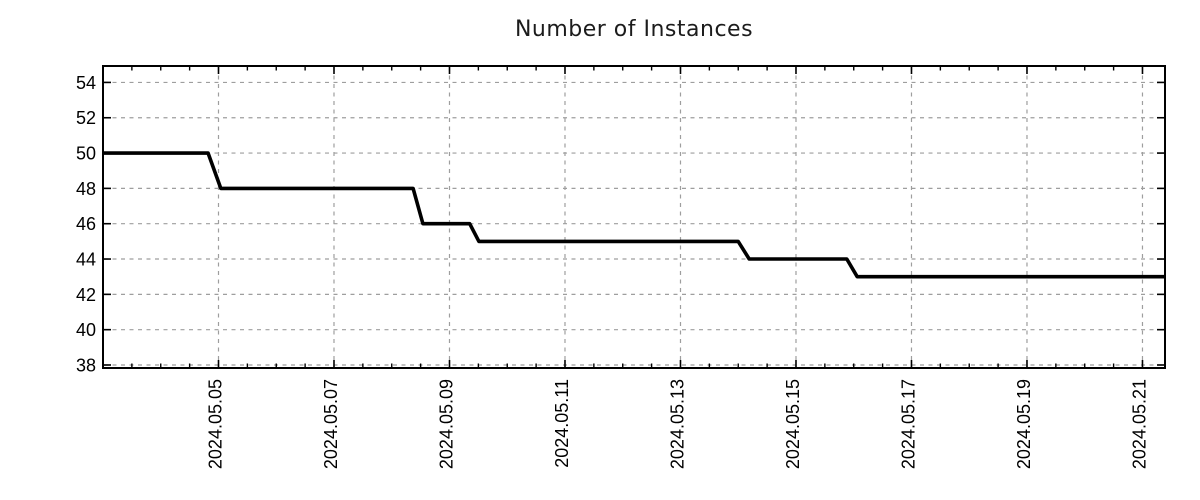  What do you see at coordinates (86, 260) in the screenshot?
I see `y-tick-label: 44` at bounding box center [86, 260].